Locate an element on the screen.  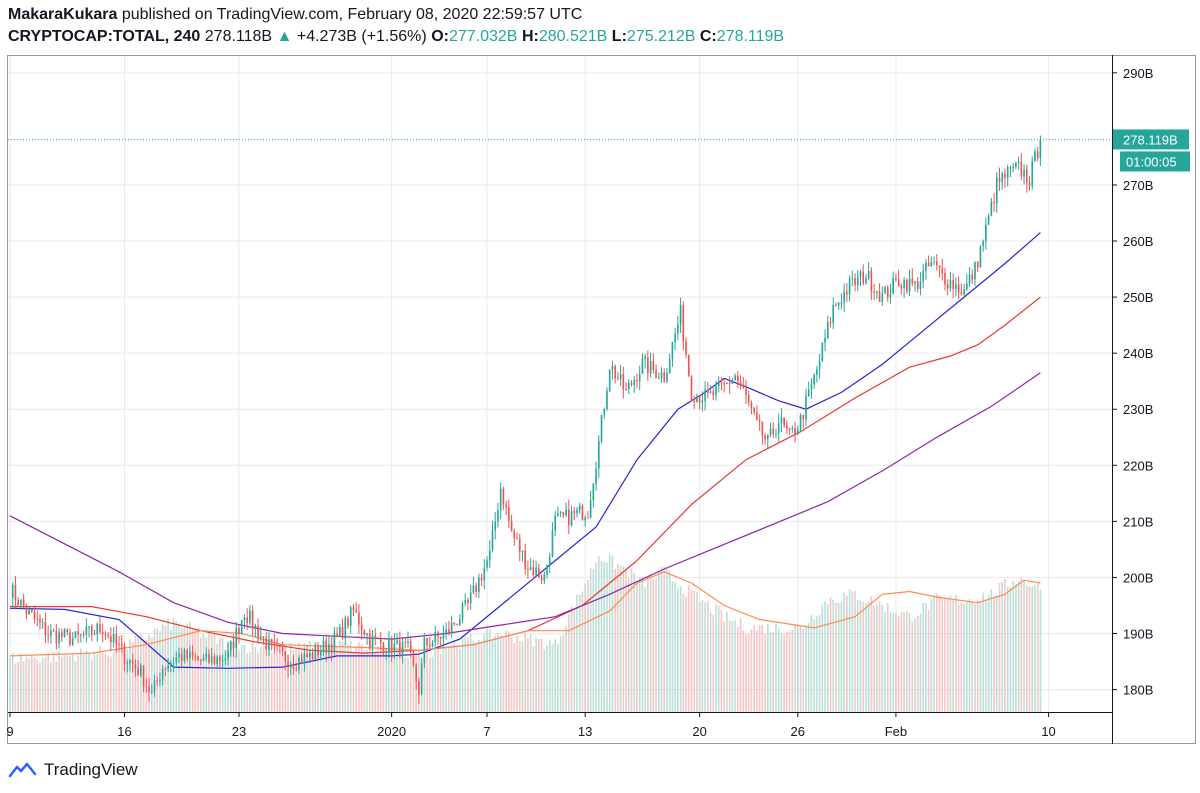
price-tick-label: 240B is located at coordinates (1138, 353).